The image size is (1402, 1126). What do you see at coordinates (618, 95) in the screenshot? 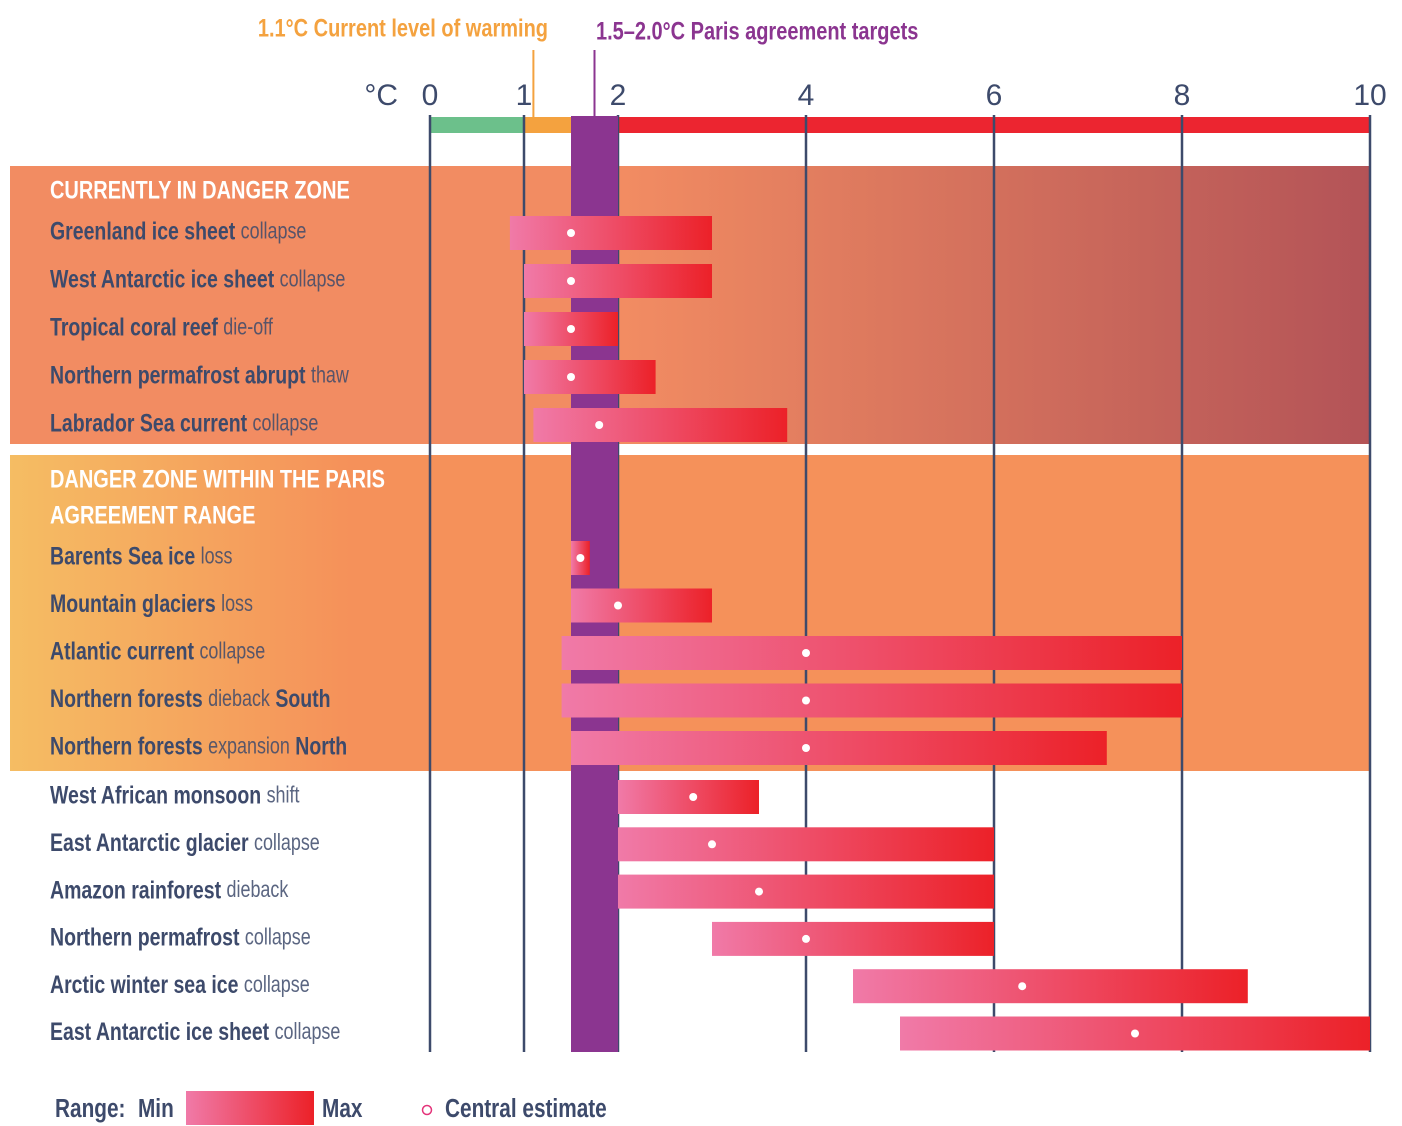
I see `x-tick-label: 2` at bounding box center [618, 95].